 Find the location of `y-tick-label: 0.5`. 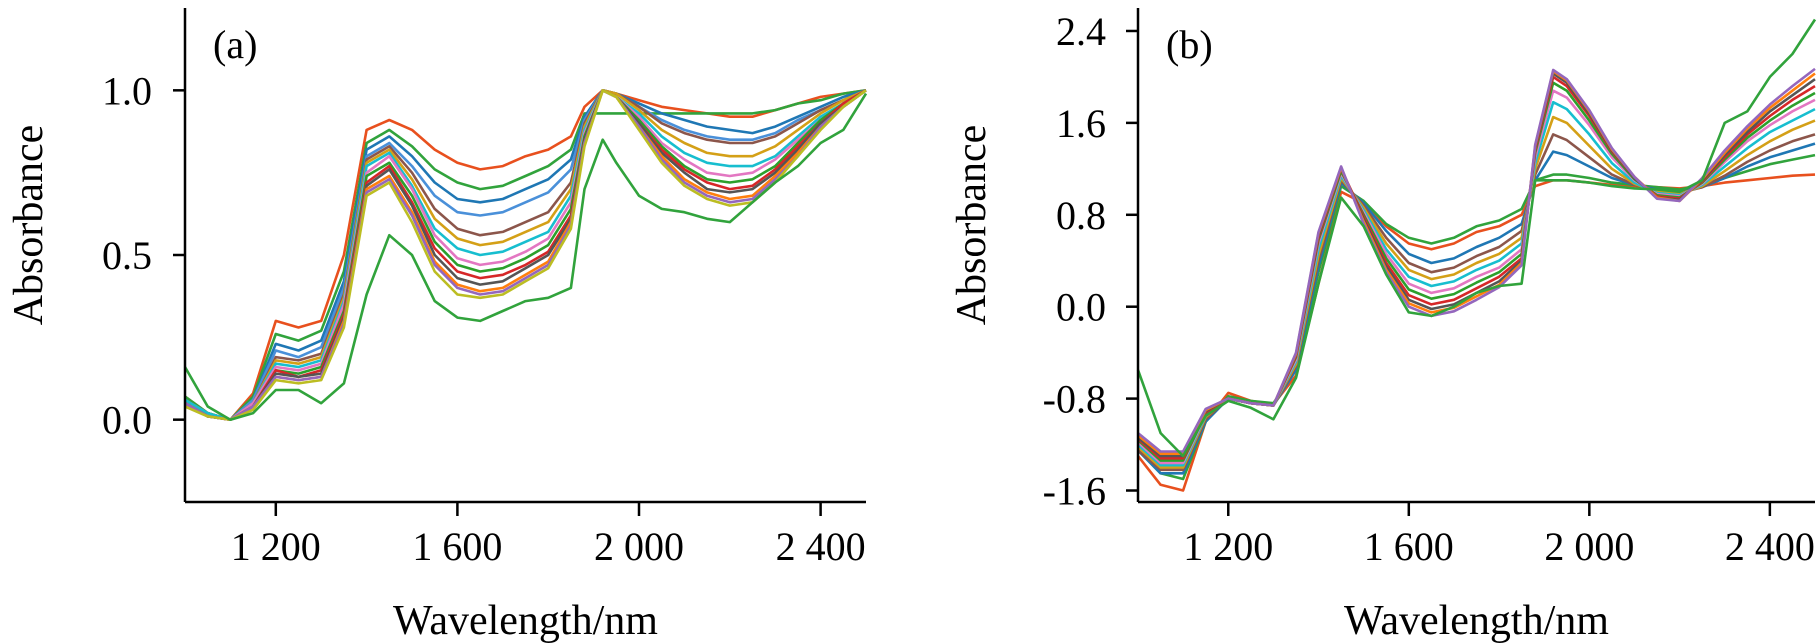

y-tick-label: 0.5 is located at coordinates (127, 255).